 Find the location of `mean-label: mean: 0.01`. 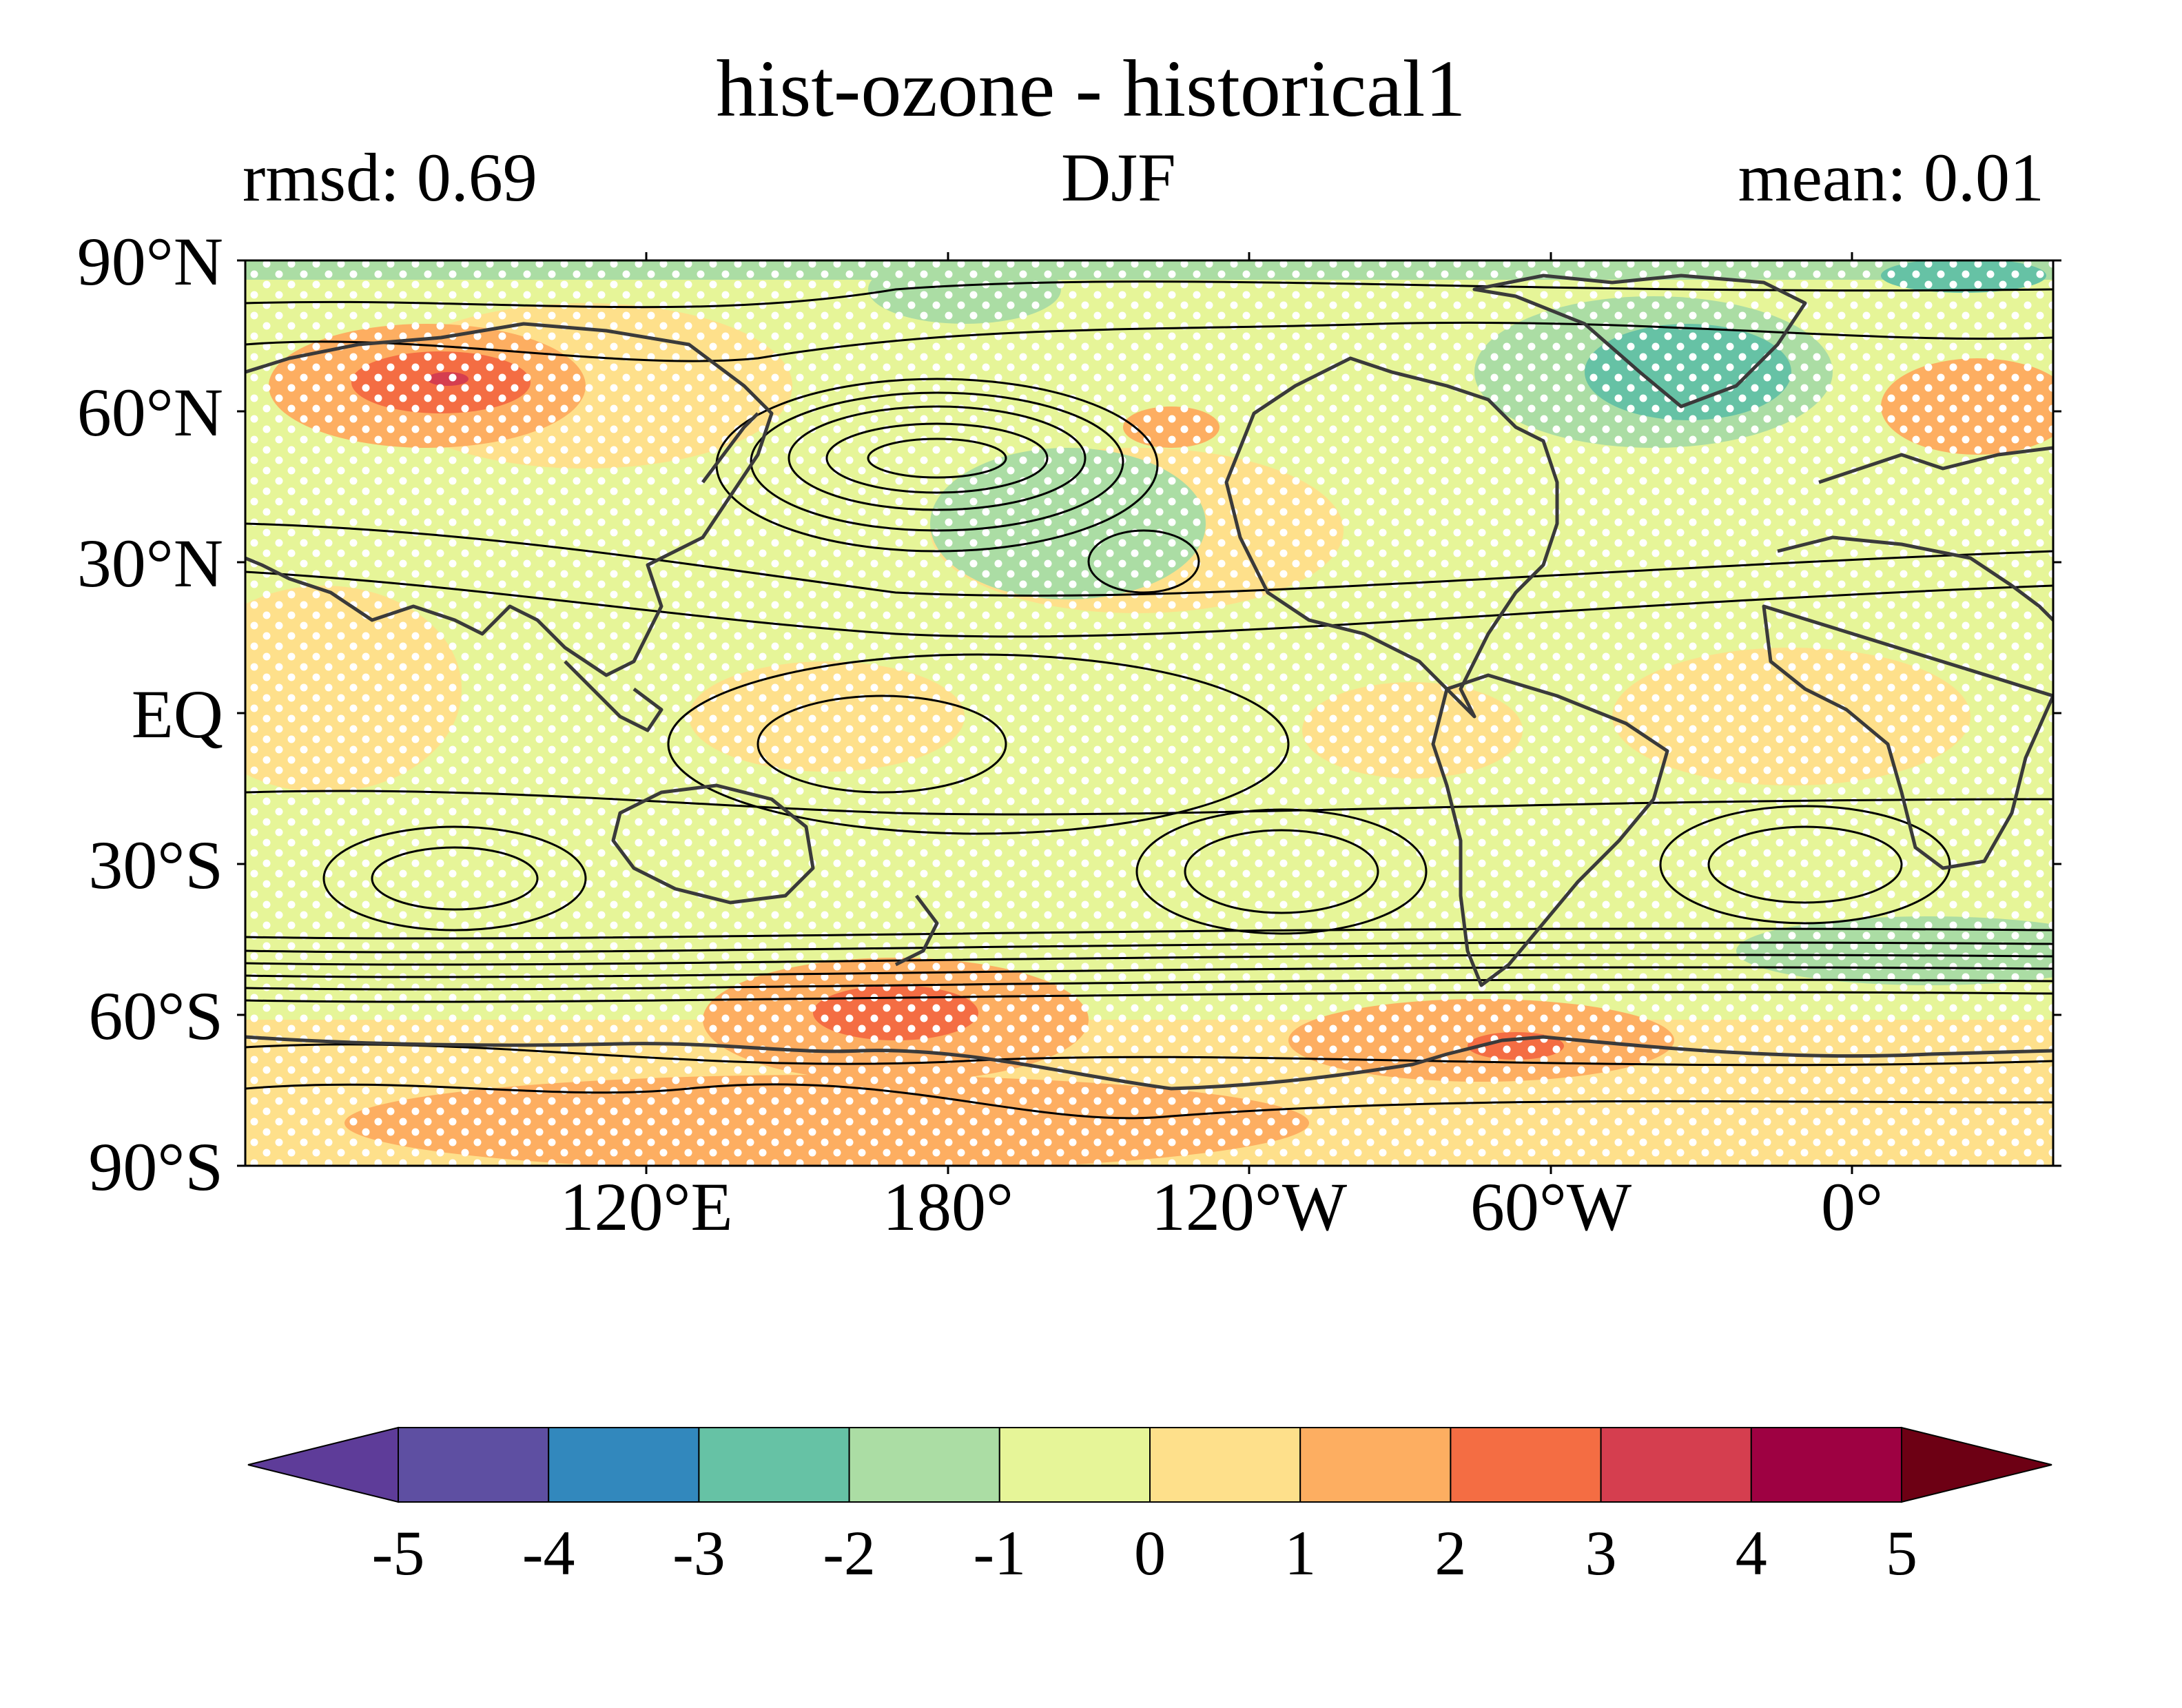

mean-label: mean: 0.01 is located at coordinates (1891, 177).